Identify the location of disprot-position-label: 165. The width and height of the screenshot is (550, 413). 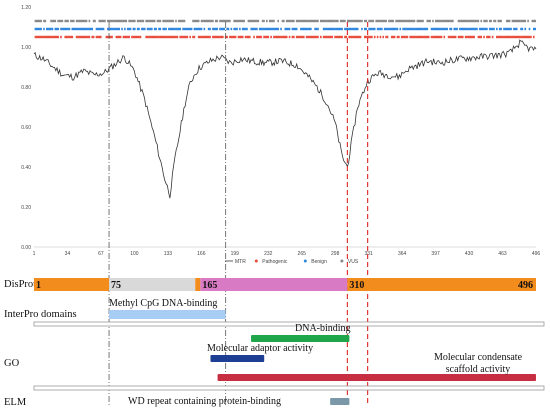
(209, 285).